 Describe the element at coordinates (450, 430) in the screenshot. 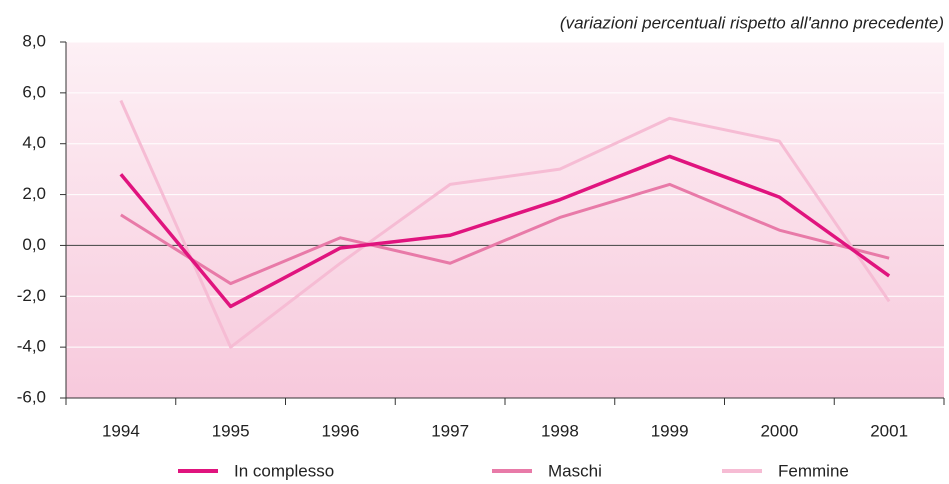

I see `x-tick-label: 1997` at that location.